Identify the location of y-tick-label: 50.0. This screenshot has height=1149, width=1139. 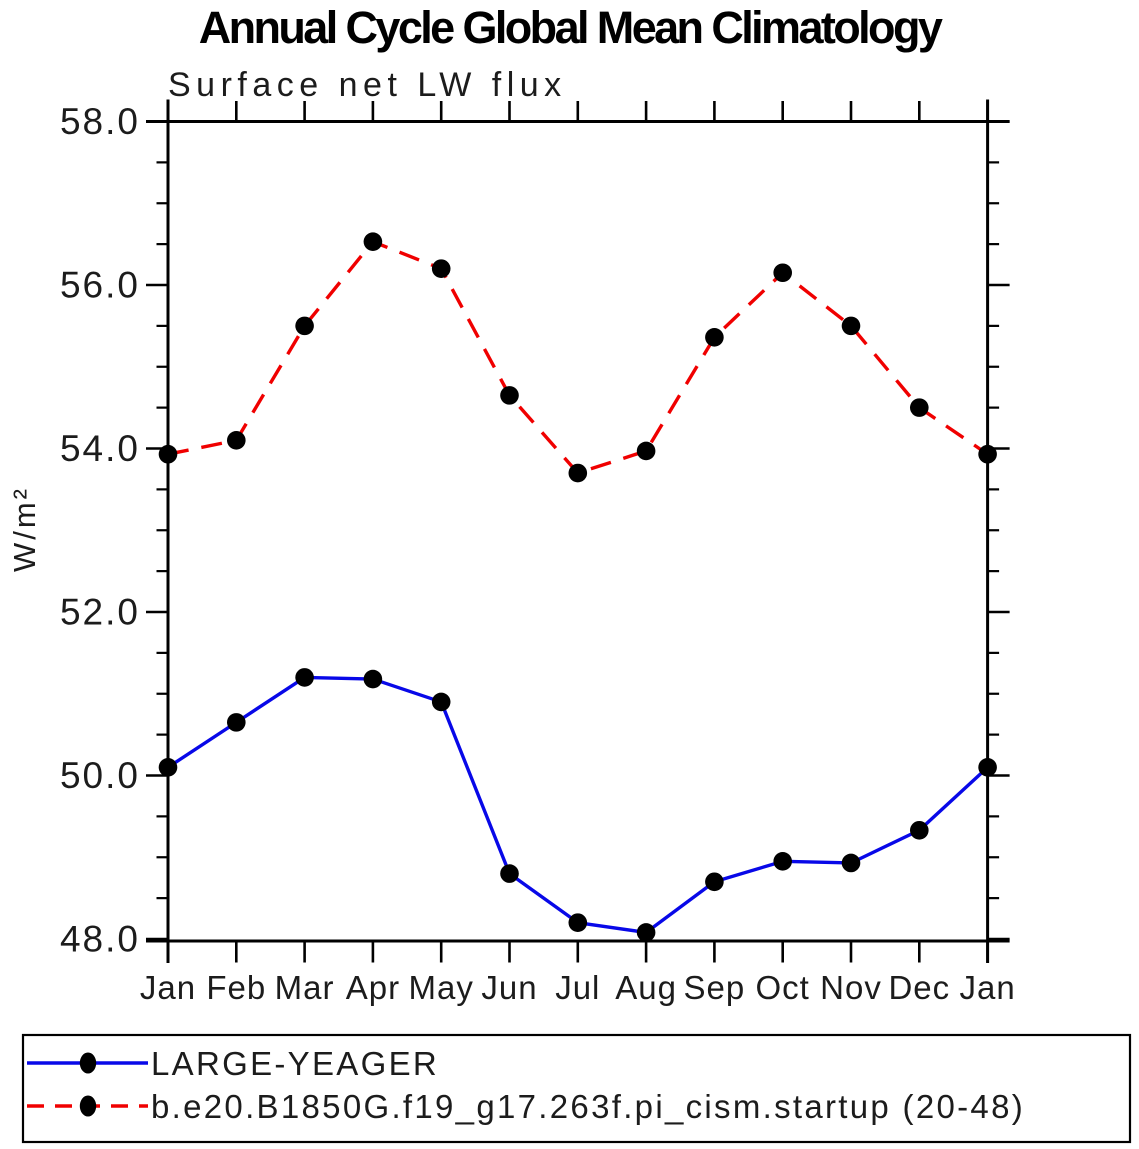
(100, 775).